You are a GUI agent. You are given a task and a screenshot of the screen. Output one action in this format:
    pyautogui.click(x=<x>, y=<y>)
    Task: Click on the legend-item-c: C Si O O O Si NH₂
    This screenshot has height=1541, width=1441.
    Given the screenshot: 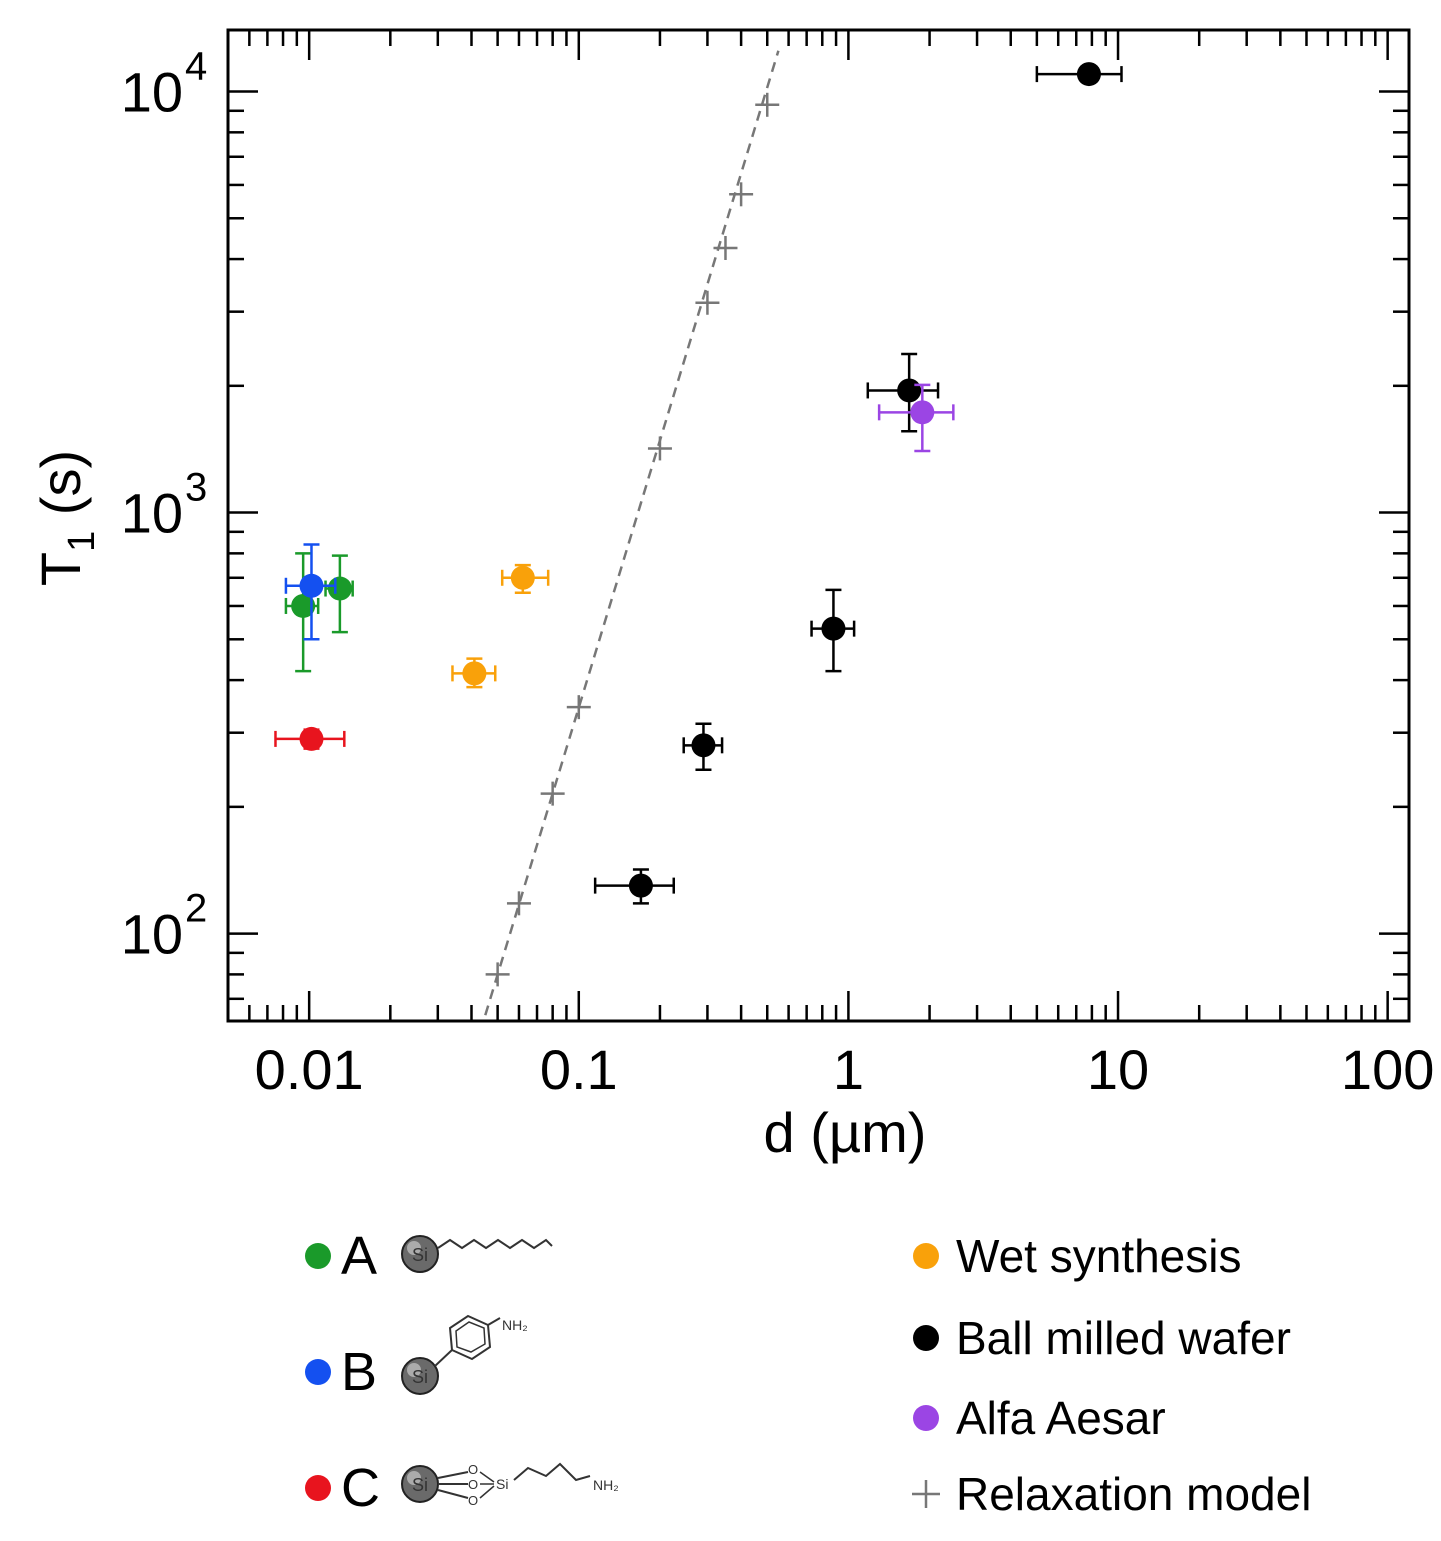 What is the action you would take?
    pyautogui.click(x=462, y=1488)
    